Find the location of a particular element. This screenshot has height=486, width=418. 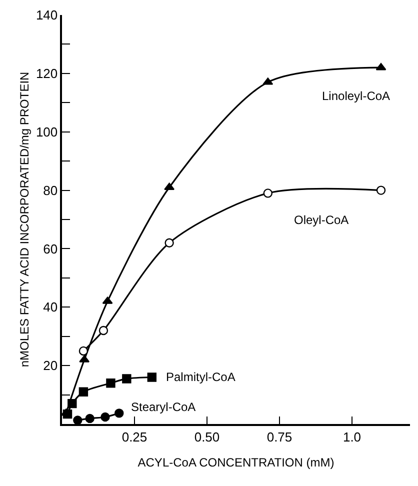

series-label: Oleyl-CoA is located at coordinates (321, 220).